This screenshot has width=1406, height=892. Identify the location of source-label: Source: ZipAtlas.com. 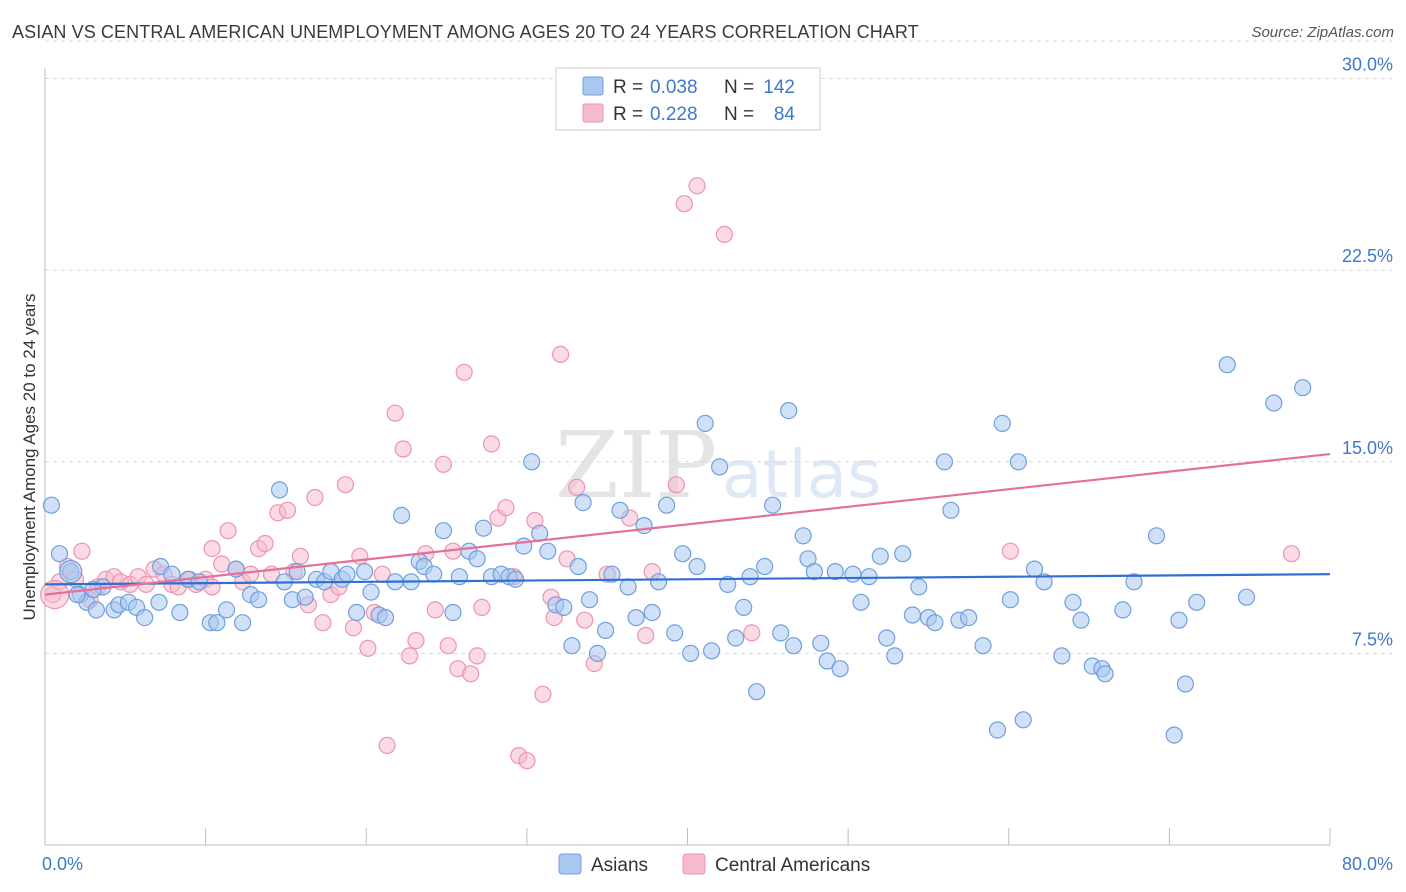
(1322, 32).